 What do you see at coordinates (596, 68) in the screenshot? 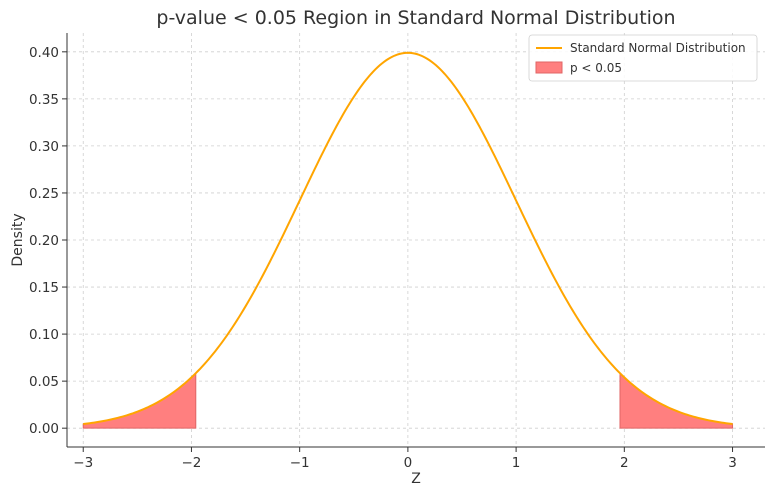
I see `legend-label-p: p < 0.05` at bounding box center [596, 68].